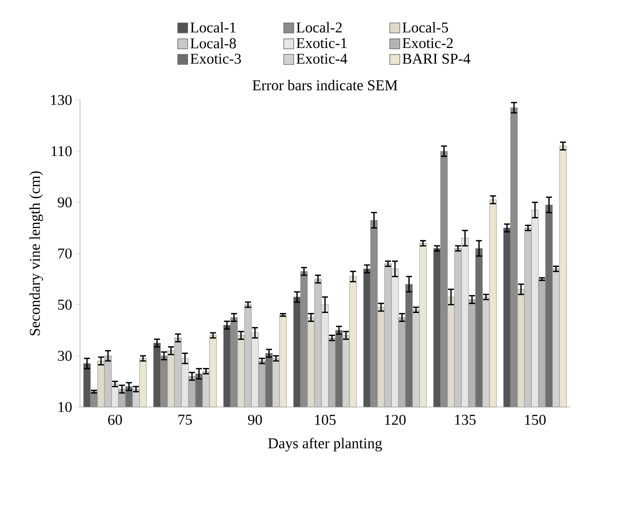 The height and width of the screenshot is (506, 642). Describe the element at coordinates (325, 419) in the screenshot. I see `x-tick-label: 105` at that location.